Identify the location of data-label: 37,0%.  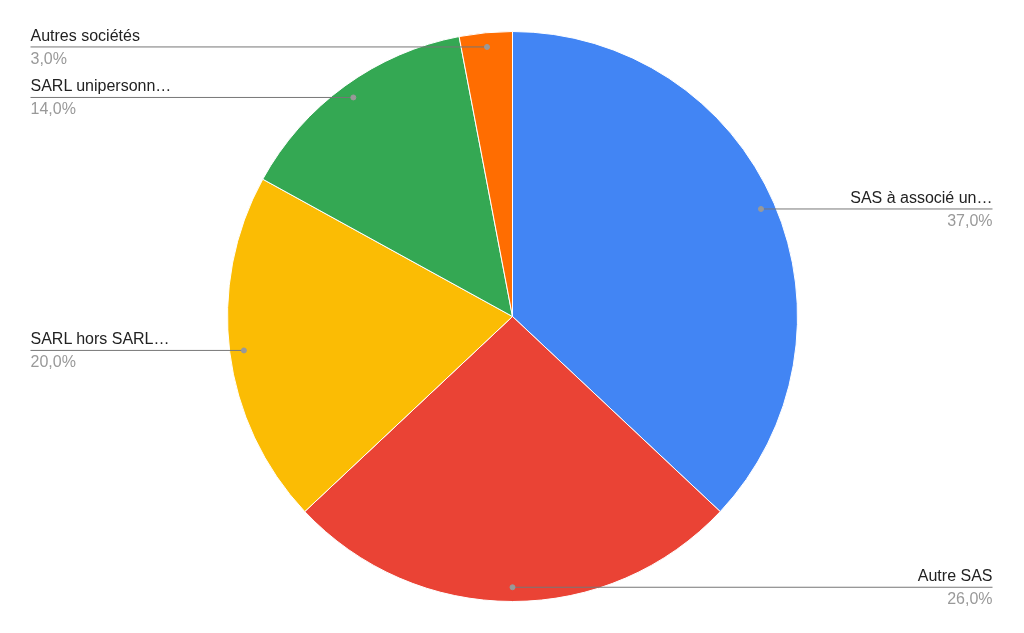
(970, 220).